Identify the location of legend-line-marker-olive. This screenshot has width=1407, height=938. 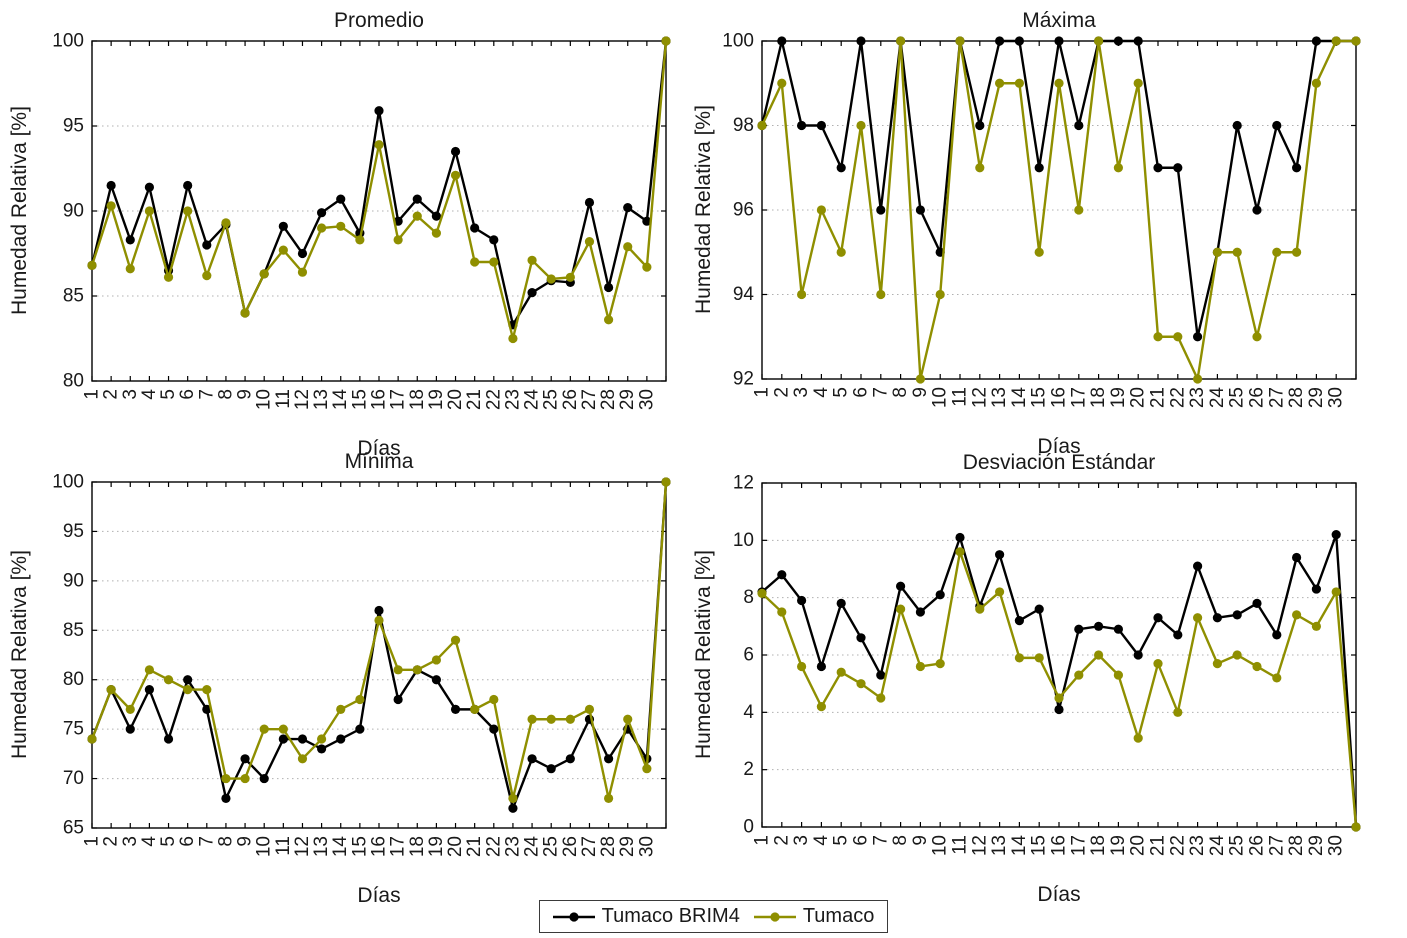
(774, 917).